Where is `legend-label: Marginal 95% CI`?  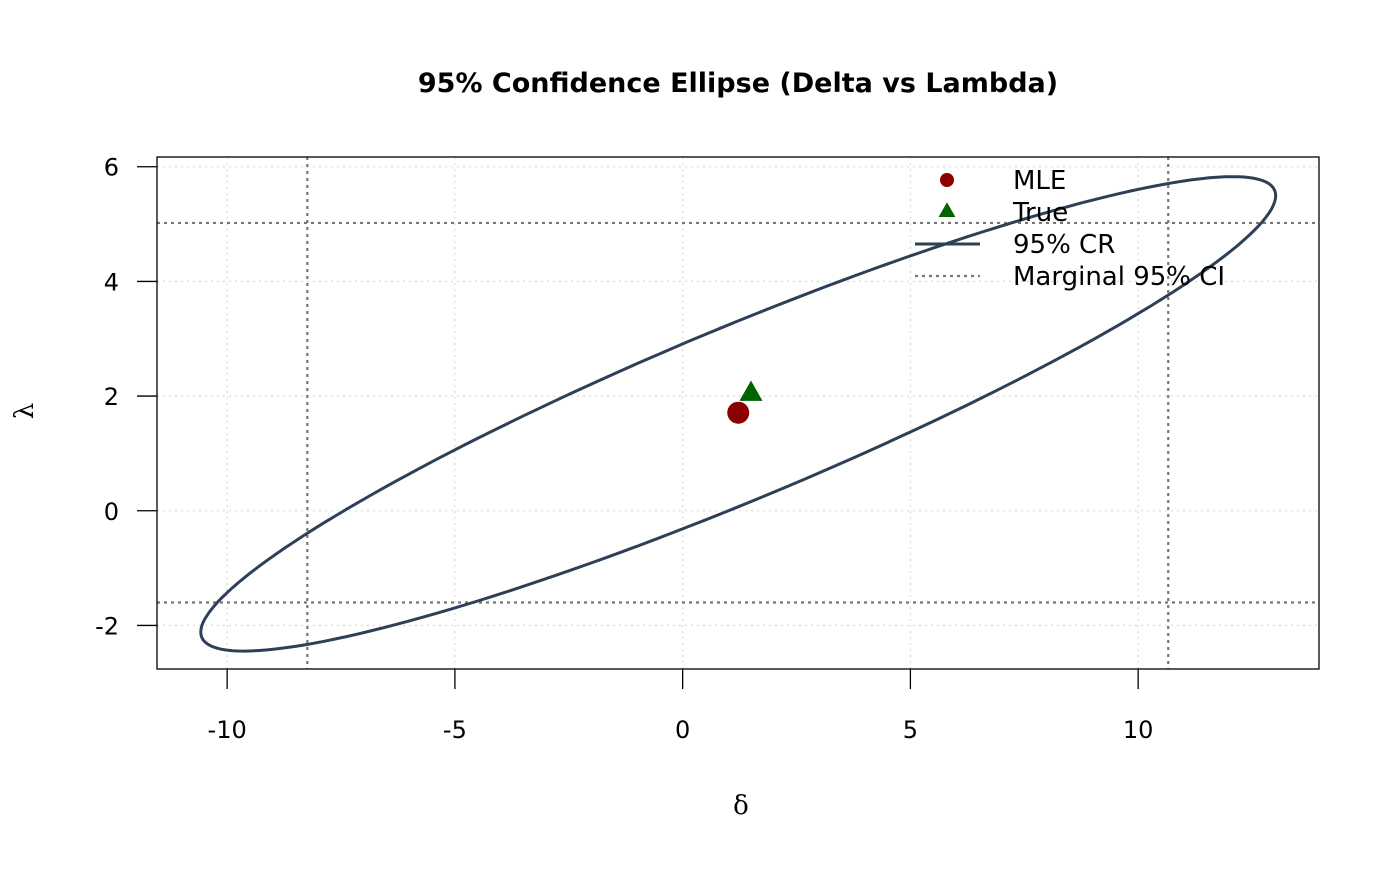 legend-label: Marginal 95% CI is located at coordinates (1119, 277).